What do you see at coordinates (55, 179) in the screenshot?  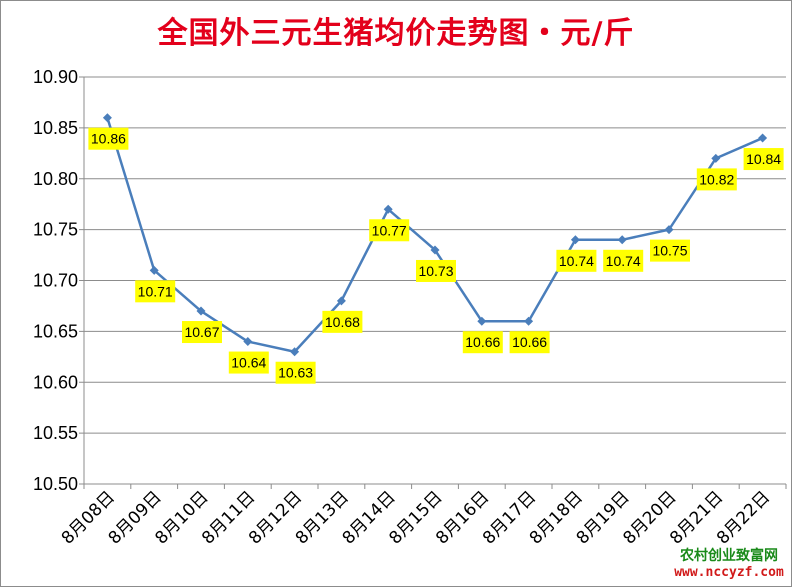 I see `y-tick-label: 10.80` at bounding box center [55, 179].